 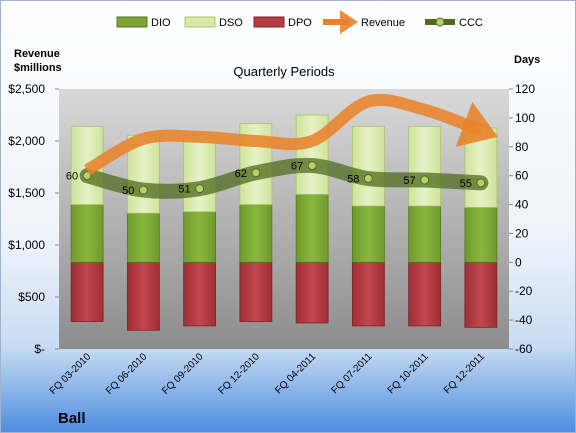 I want to click on right-tick-label: -40, so click(x=524, y=320).